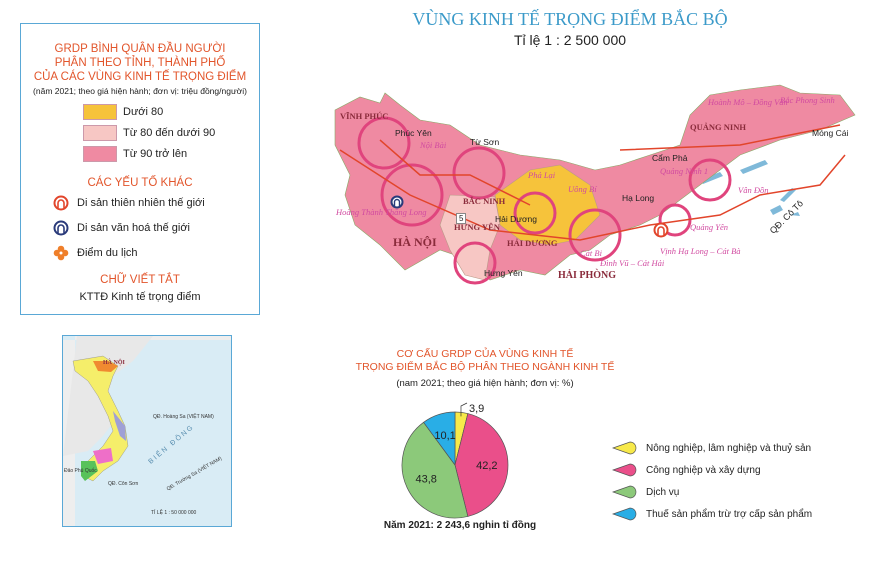 The height and width of the screenshot is (562, 895). I want to click on place-label: Nội Bài, so click(433, 145).